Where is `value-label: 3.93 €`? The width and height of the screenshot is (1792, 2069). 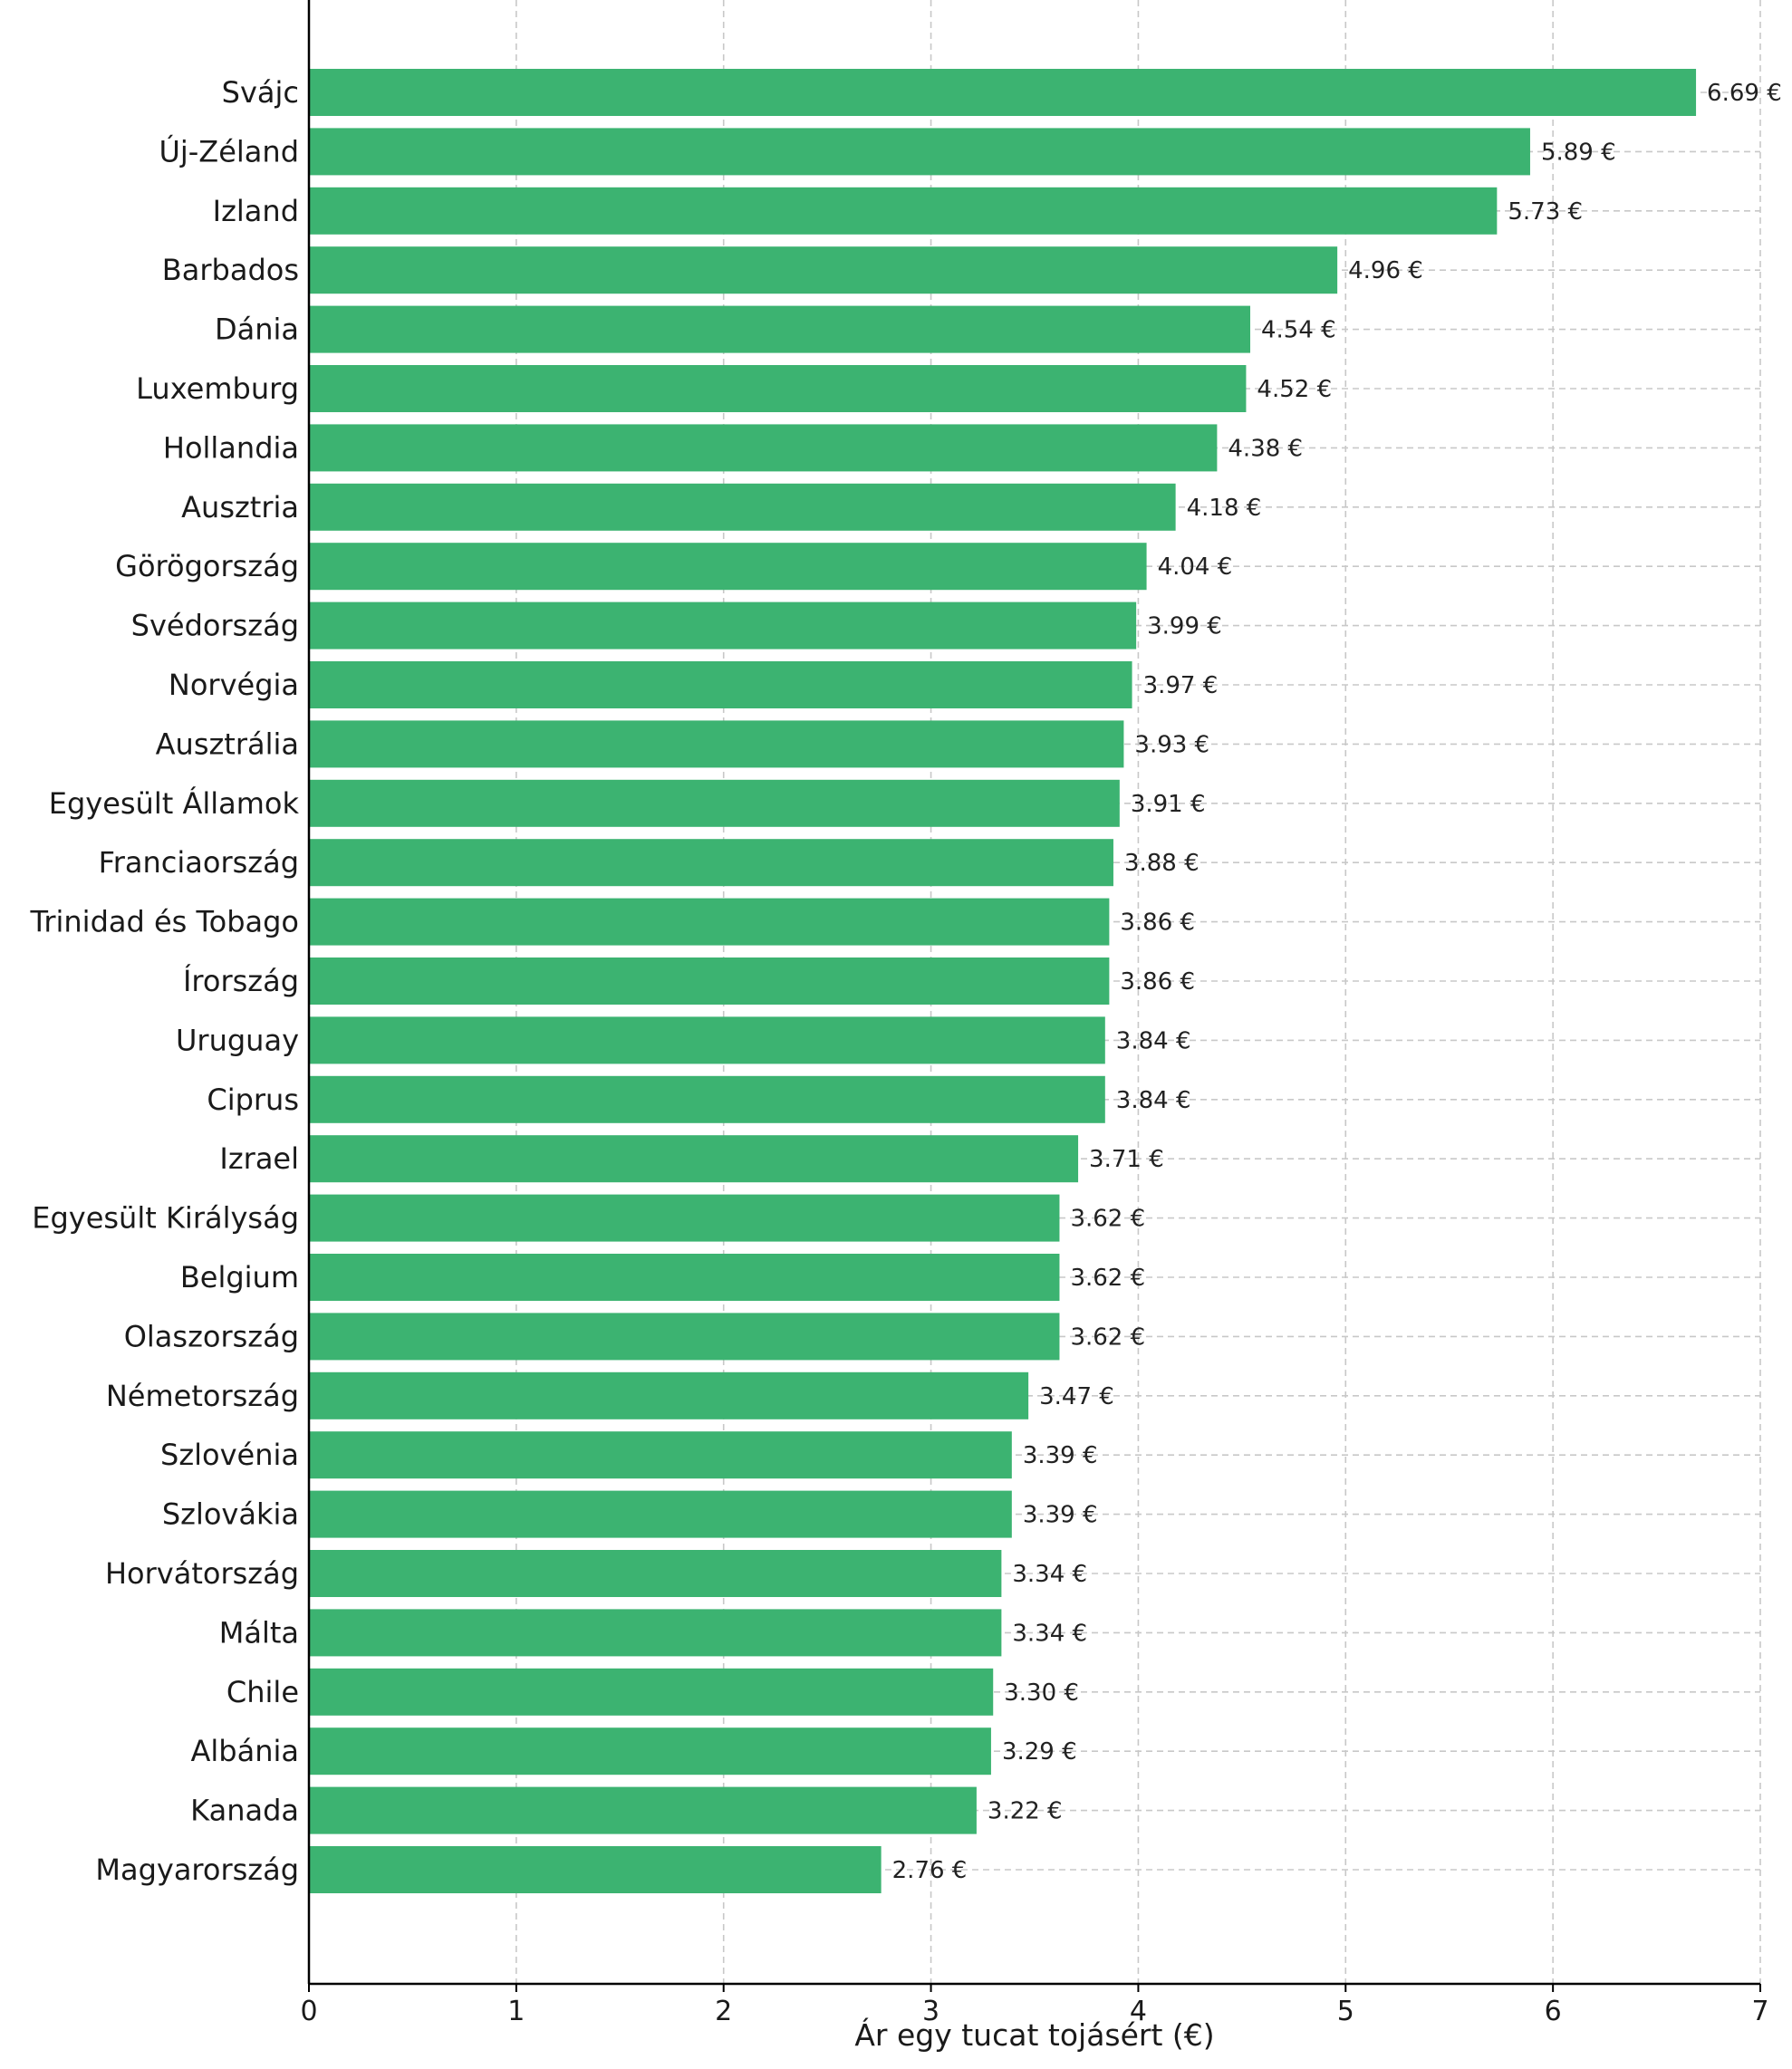
value-label: 3.93 € is located at coordinates (1171, 744).